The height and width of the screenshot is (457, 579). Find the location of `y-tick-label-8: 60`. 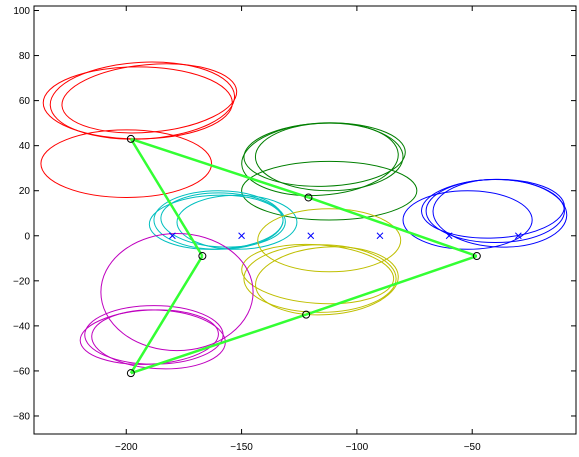

y-tick-label-8: 60 is located at coordinates (25, 101).